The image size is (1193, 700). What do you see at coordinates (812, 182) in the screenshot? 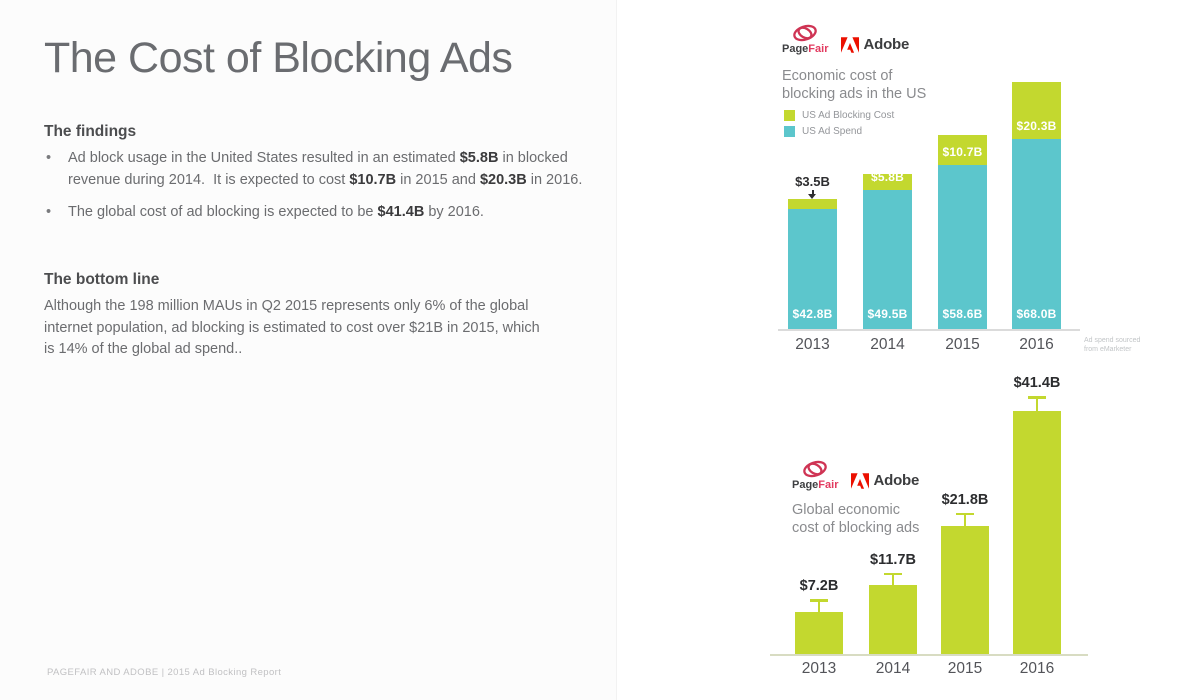
I see `blocking-cost-value-2013: $3.5B` at bounding box center [812, 182].